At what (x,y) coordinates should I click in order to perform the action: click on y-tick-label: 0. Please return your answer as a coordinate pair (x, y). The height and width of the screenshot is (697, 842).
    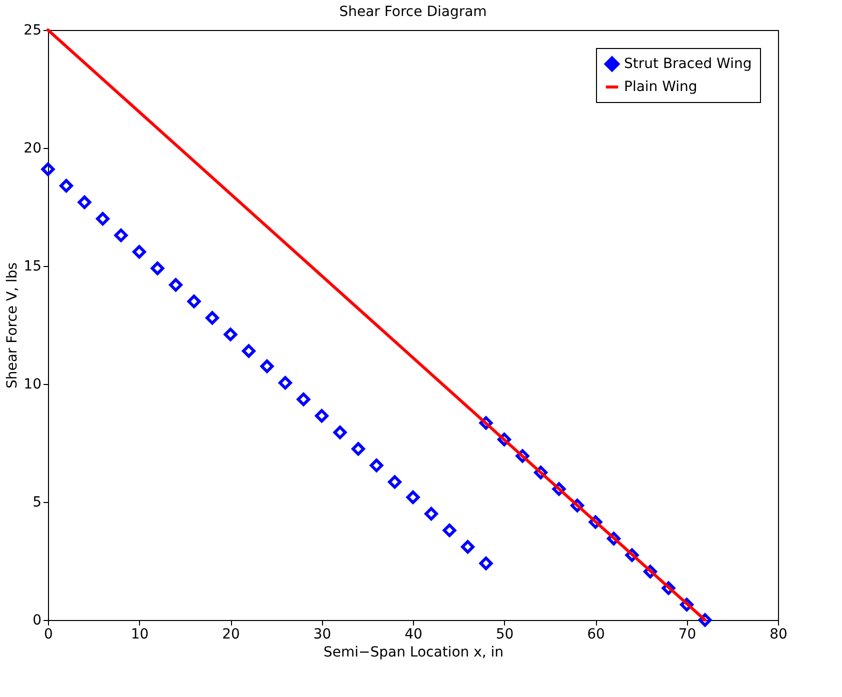
    Looking at the image, I should click on (37, 620).